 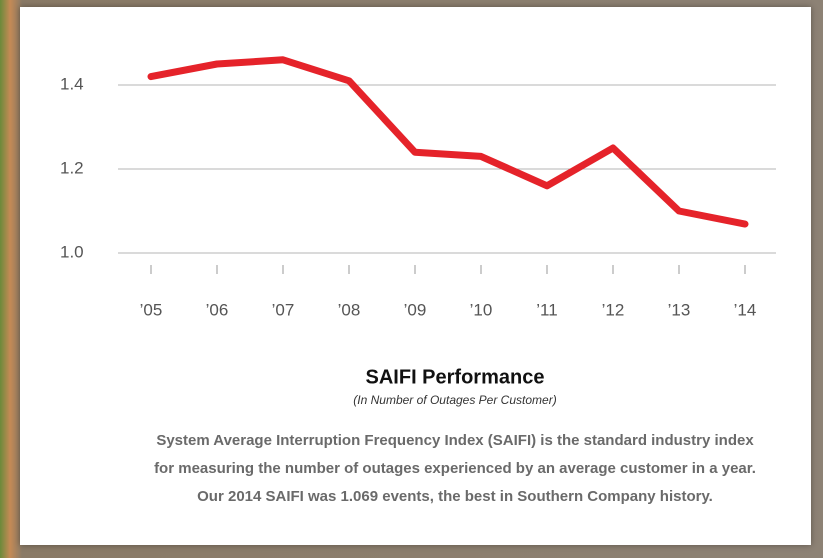 What do you see at coordinates (72, 83) in the screenshot?
I see `y-tick-label: 1.4` at bounding box center [72, 83].